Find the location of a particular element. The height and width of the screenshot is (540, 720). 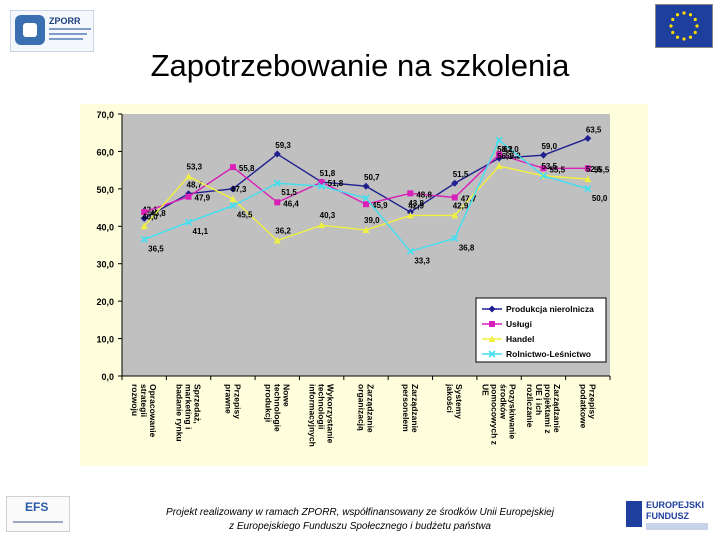

page-title: Zapotrzebowanie na szkolenia is located at coordinates (360, 65).